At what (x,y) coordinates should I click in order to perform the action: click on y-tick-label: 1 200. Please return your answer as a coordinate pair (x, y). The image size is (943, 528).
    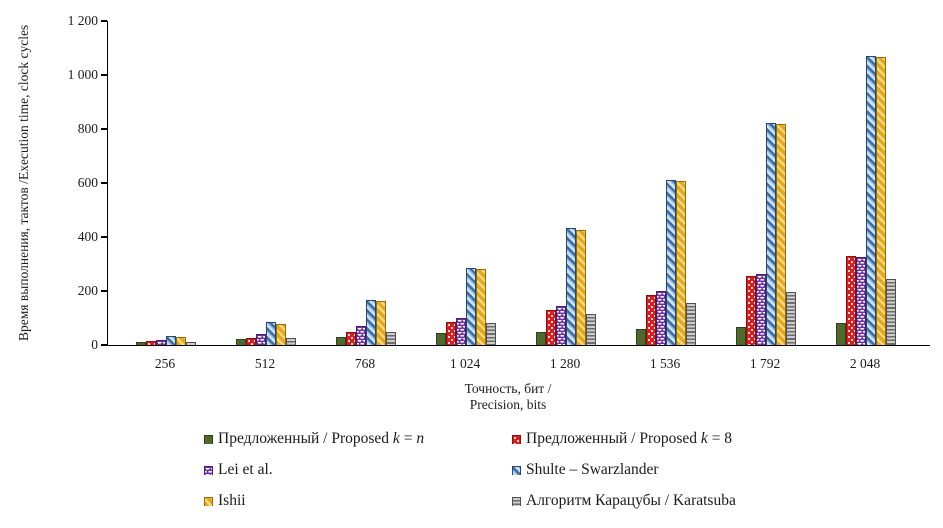
    Looking at the image, I should click on (82, 20).